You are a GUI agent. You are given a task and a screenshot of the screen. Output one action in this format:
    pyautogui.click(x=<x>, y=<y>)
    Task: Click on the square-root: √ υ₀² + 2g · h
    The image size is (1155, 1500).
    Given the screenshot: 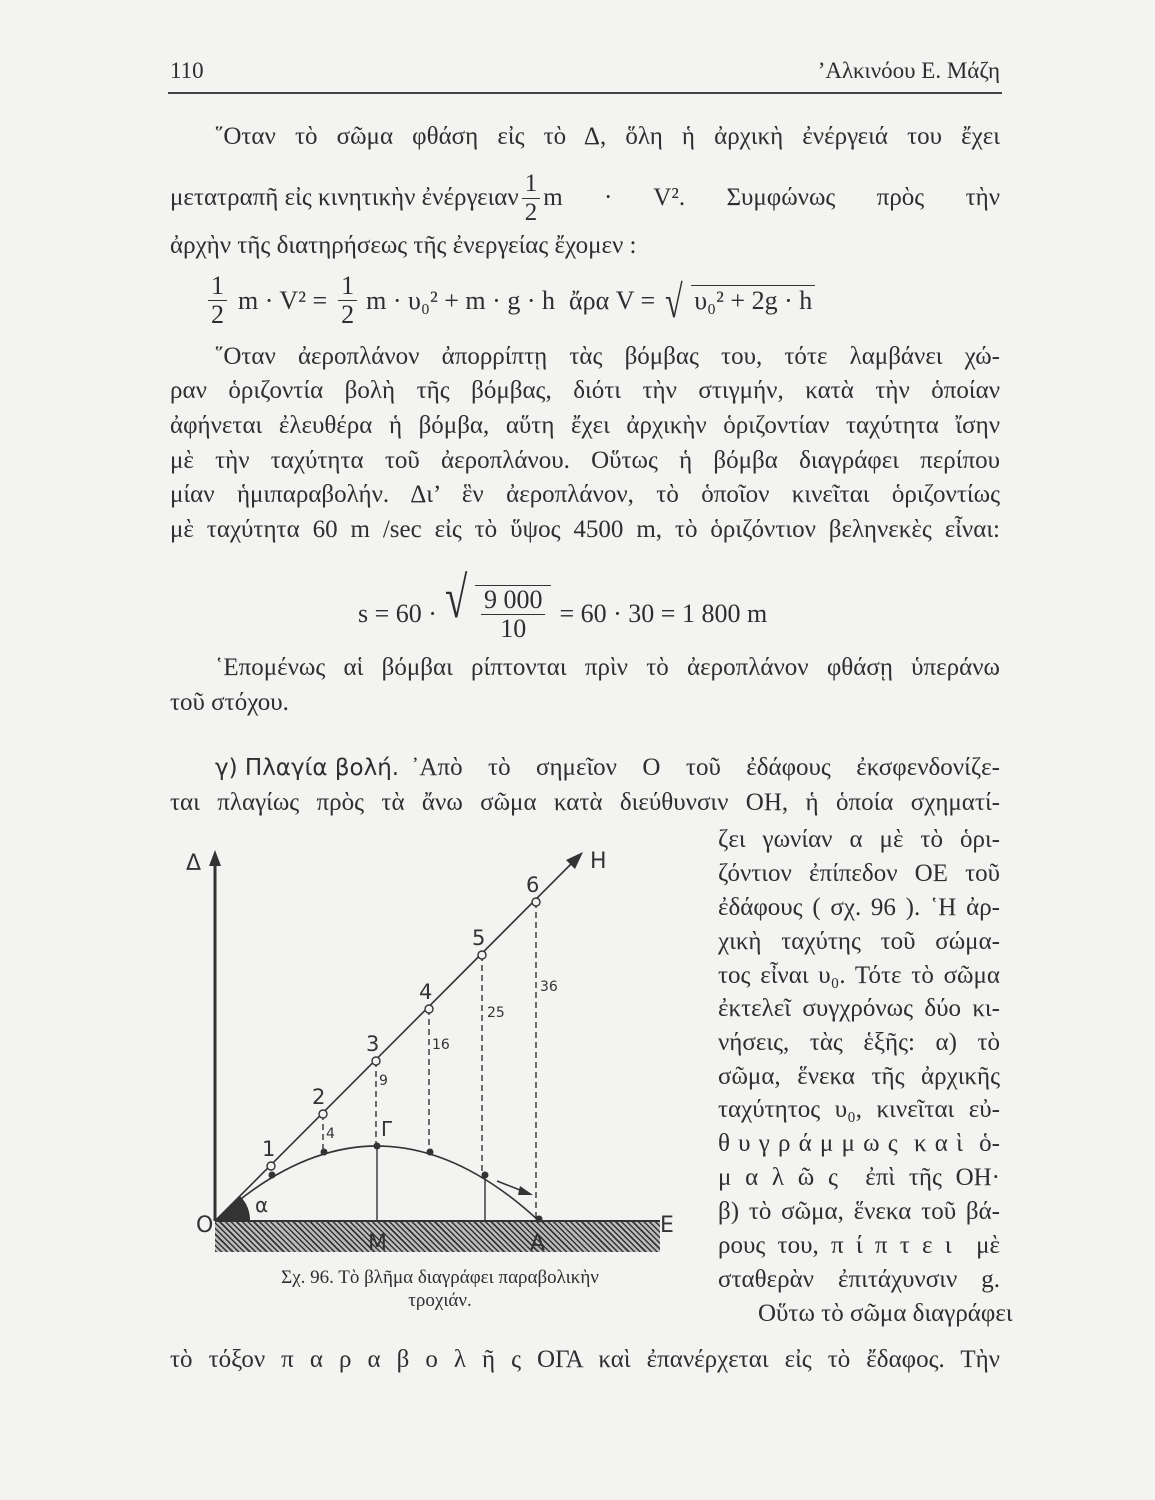 What is the action you would take?
    pyautogui.click(x=740, y=302)
    